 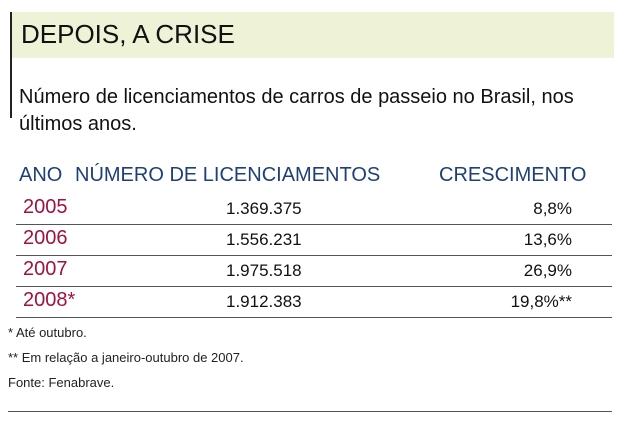 I want to click on row-growth: 8,8%, so click(x=552, y=208).